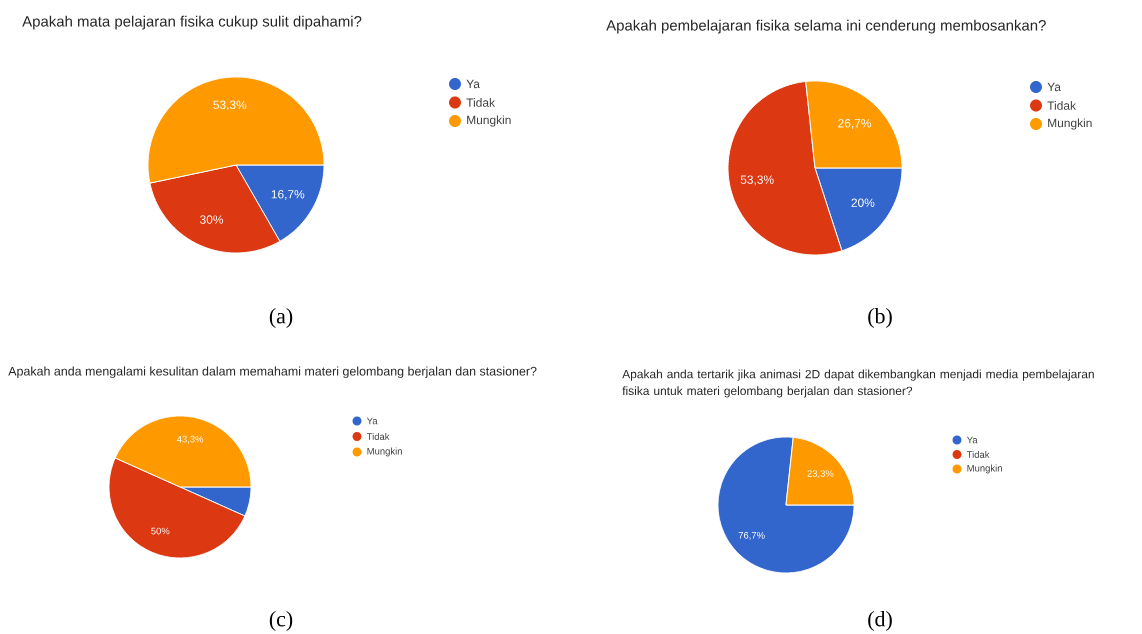 The image size is (1142, 634). I want to click on data-label: 26,7%, so click(855, 124).